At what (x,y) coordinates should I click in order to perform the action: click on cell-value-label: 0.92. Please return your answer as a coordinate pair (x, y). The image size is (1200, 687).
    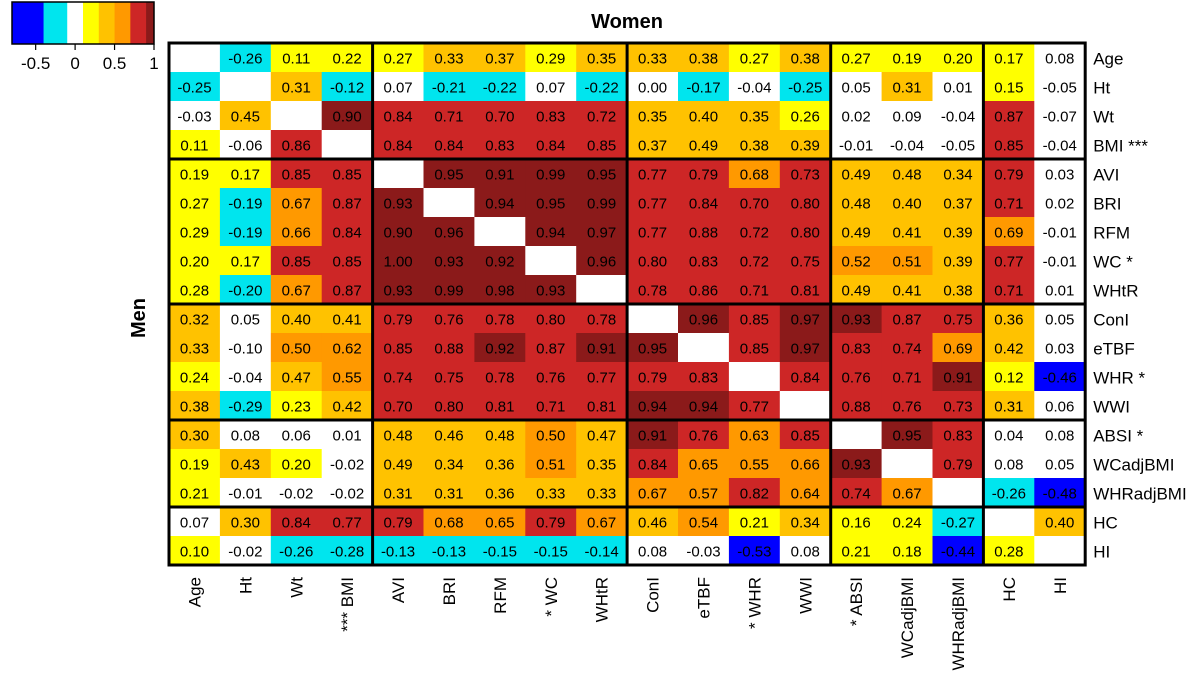
    Looking at the image, I should click on (499, 262).